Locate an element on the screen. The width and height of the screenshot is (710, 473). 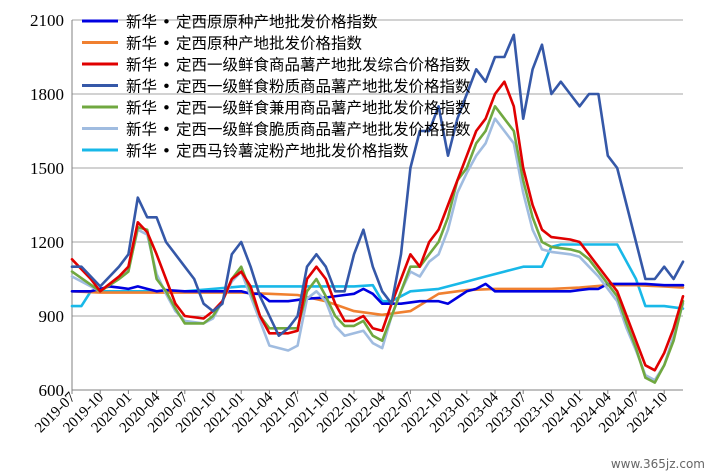
legend-label-1: 新华 • 定西原种产地批发价格指数 is located at coordinates (244, 44).